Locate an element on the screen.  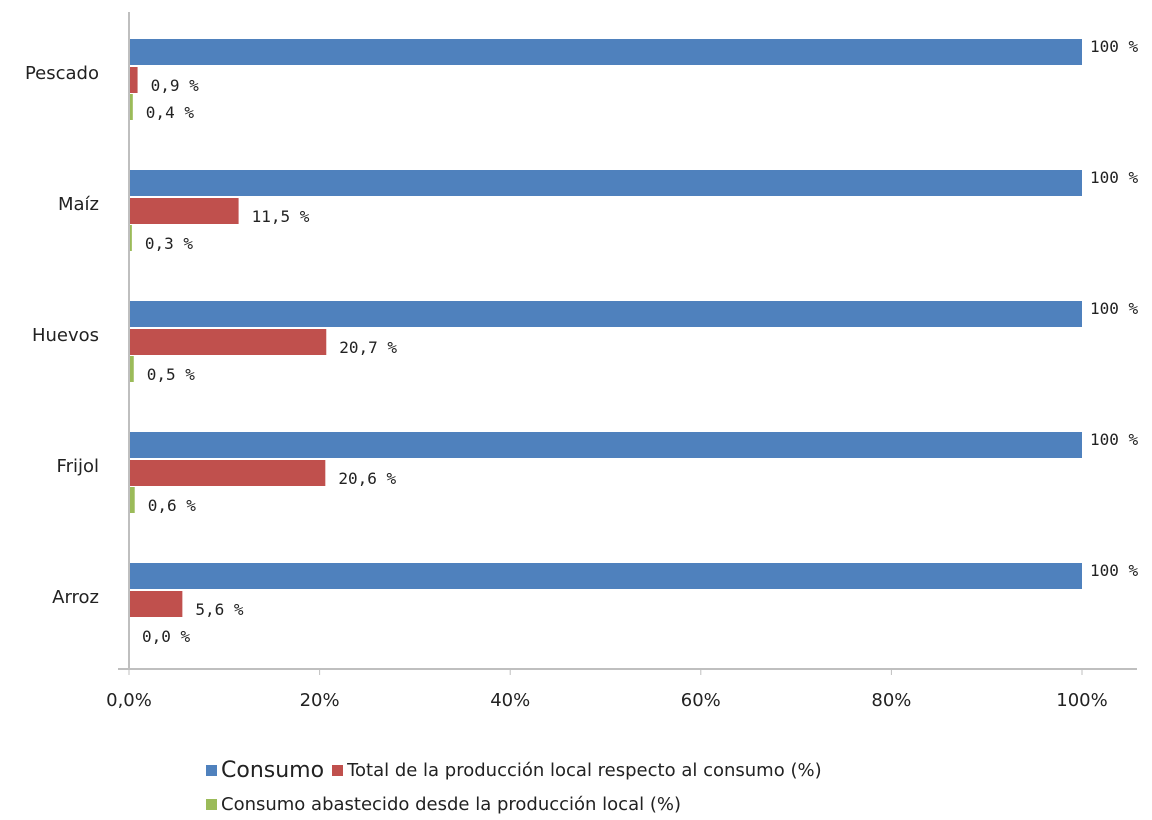
legend-swatch-produccion-local is located at coordinates (338, 770).